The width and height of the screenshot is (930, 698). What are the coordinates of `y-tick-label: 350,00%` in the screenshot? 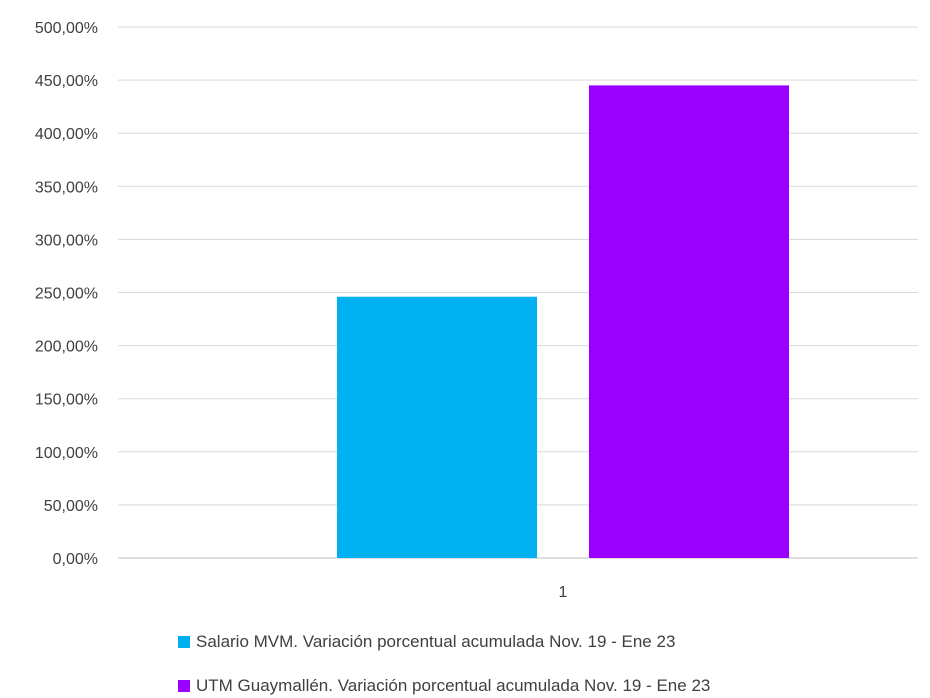 It's located at (66, 187).